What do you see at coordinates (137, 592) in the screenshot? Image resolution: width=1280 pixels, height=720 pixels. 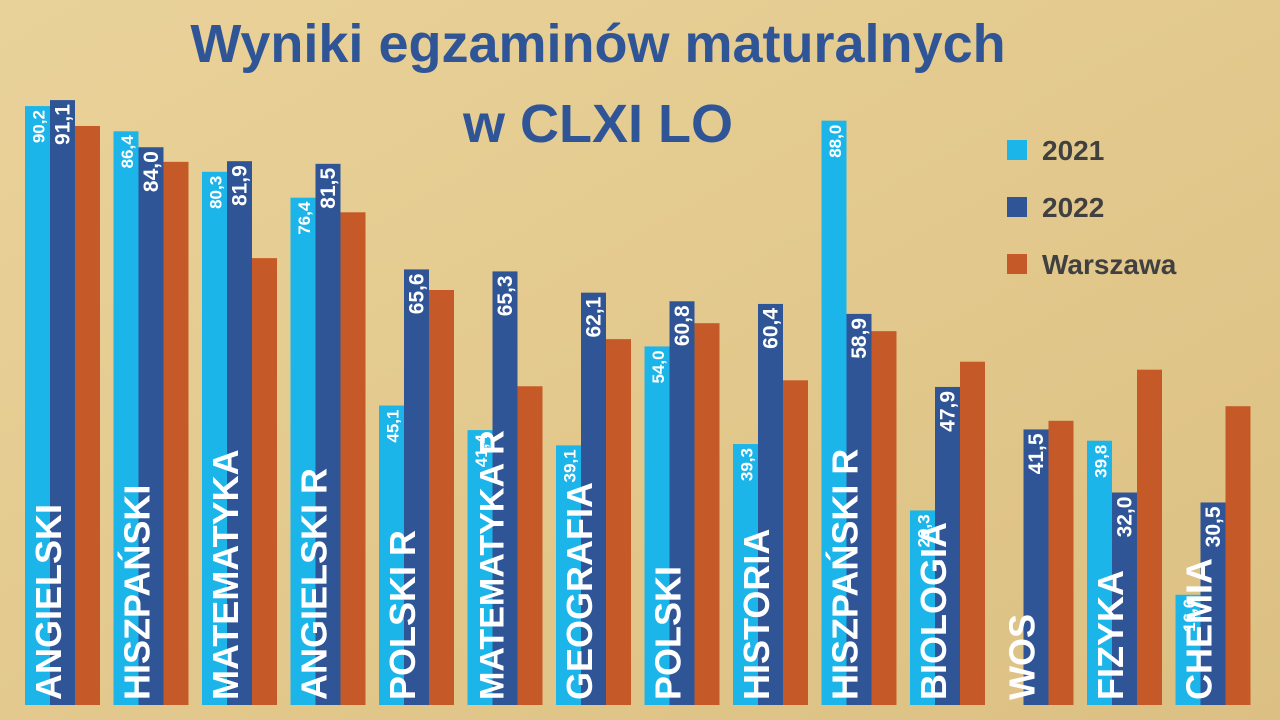 I see `category-label: HISZPAŃSKI` at bounding box center [137, 592].